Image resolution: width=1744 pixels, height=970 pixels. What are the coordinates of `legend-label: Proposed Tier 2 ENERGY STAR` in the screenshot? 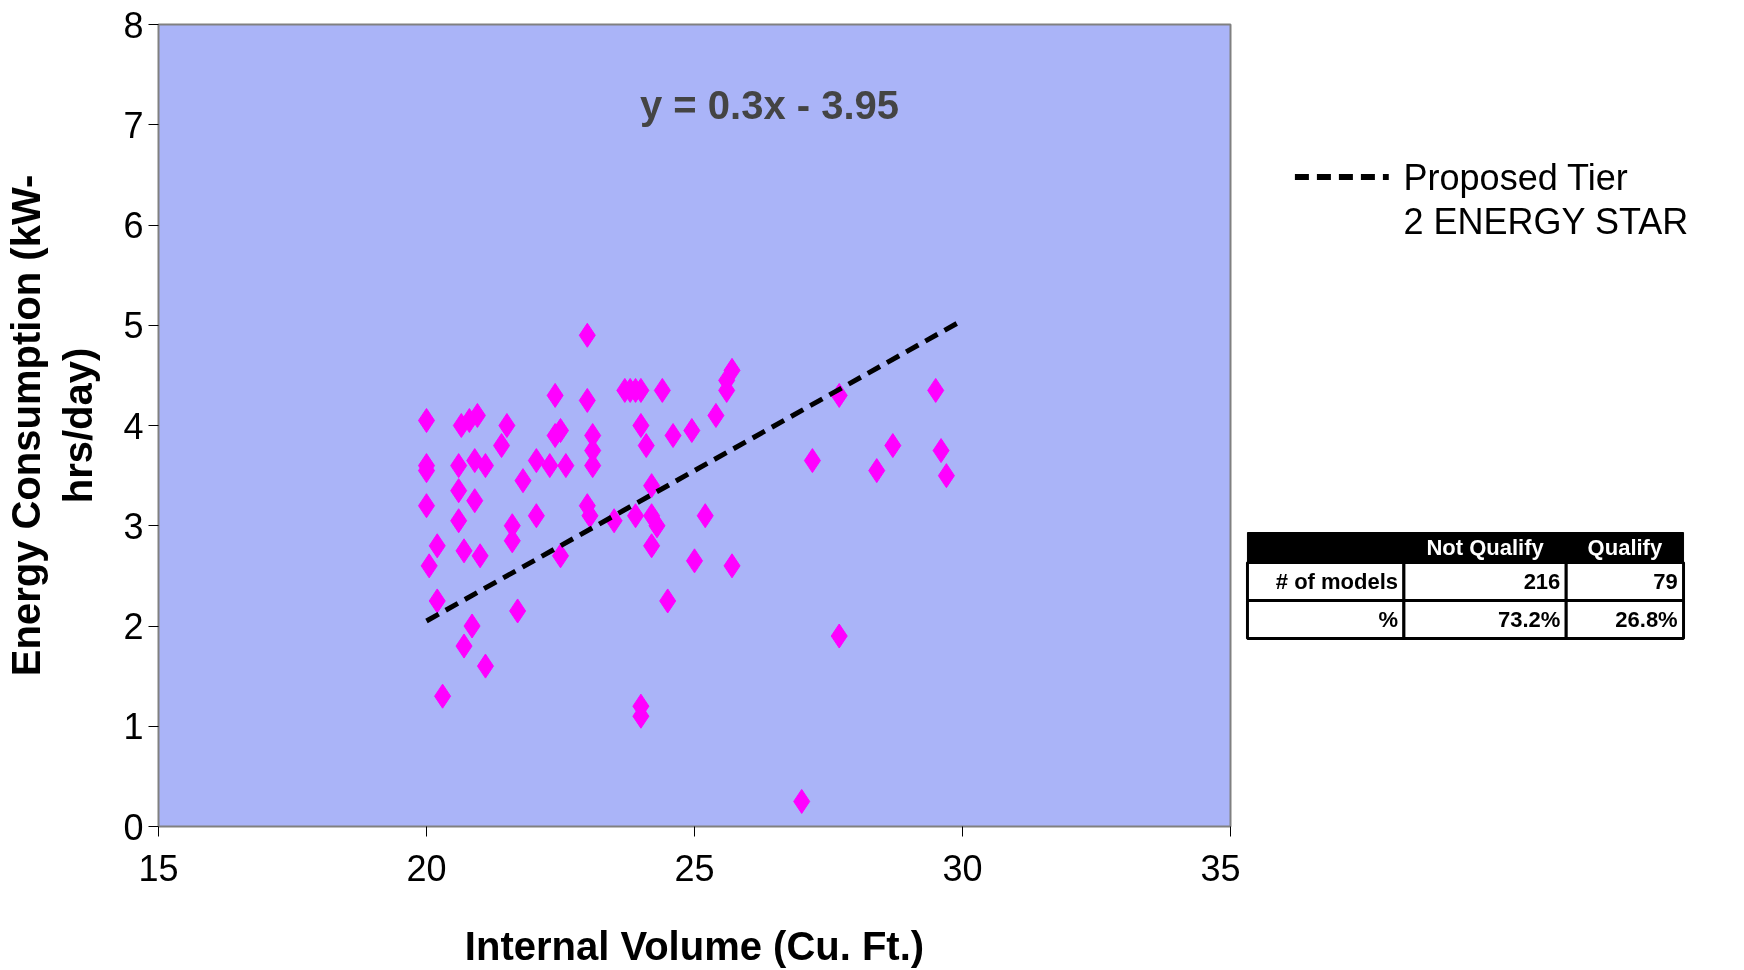 It's located at (1546, 199).